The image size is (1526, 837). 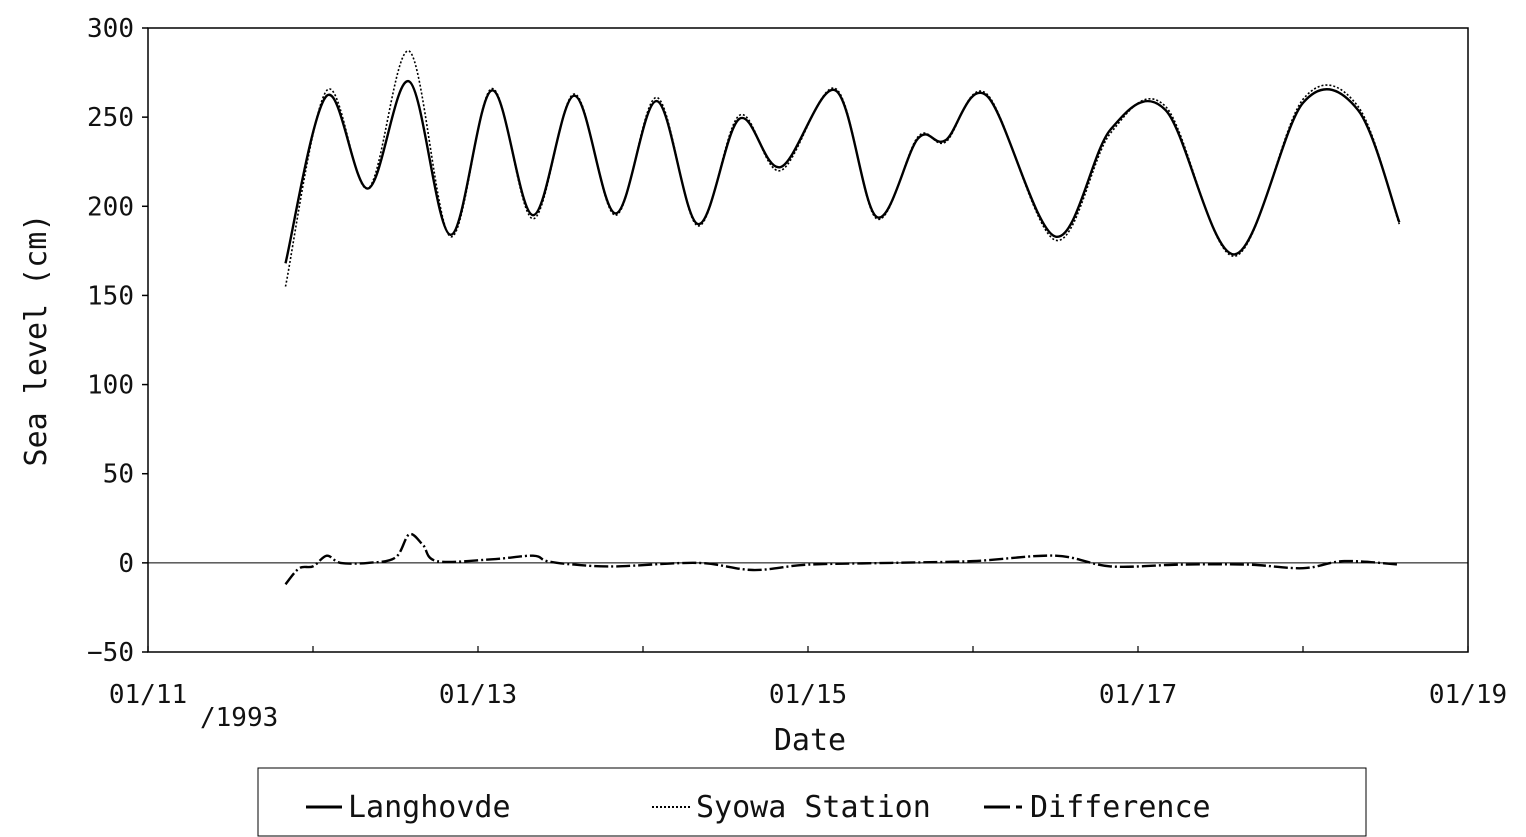 What do you see at coordinates (110, 386) in the screenshot?
I see `y-tick-label: 100` at bounding box center [110, 386].